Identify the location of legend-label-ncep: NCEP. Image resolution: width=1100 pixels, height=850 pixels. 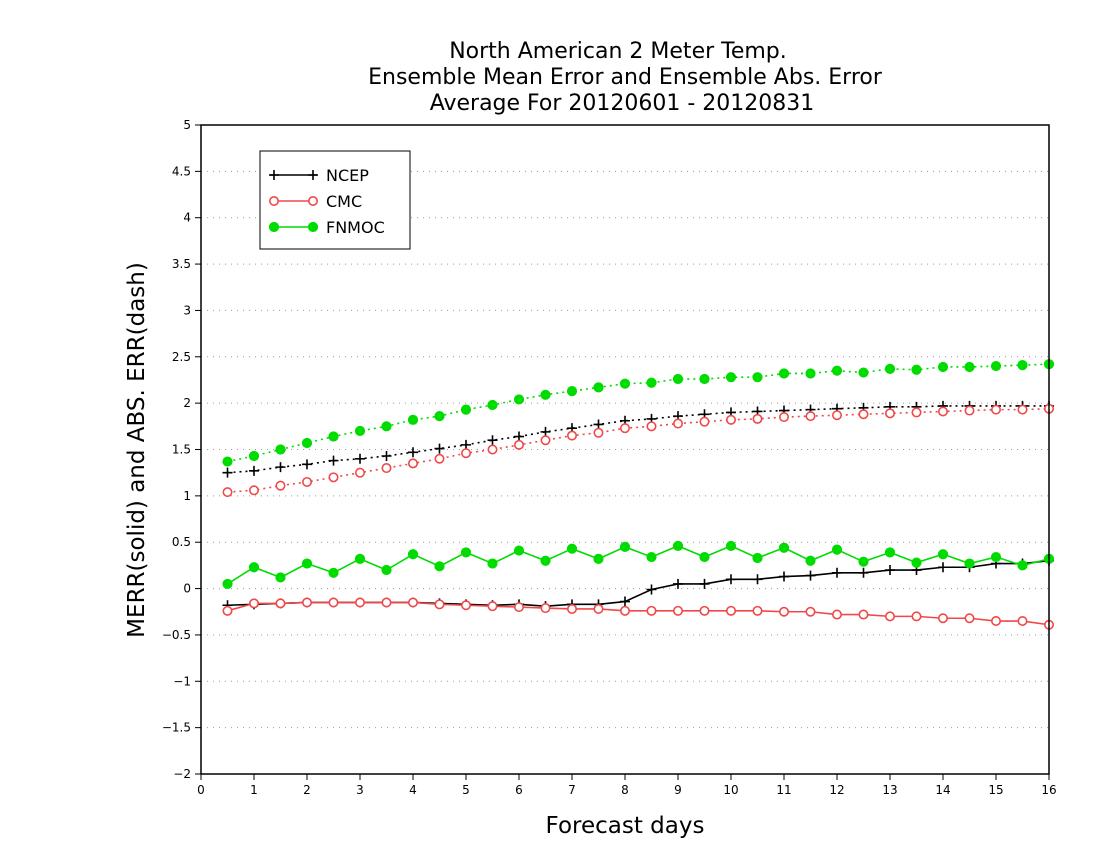
(347, 175).